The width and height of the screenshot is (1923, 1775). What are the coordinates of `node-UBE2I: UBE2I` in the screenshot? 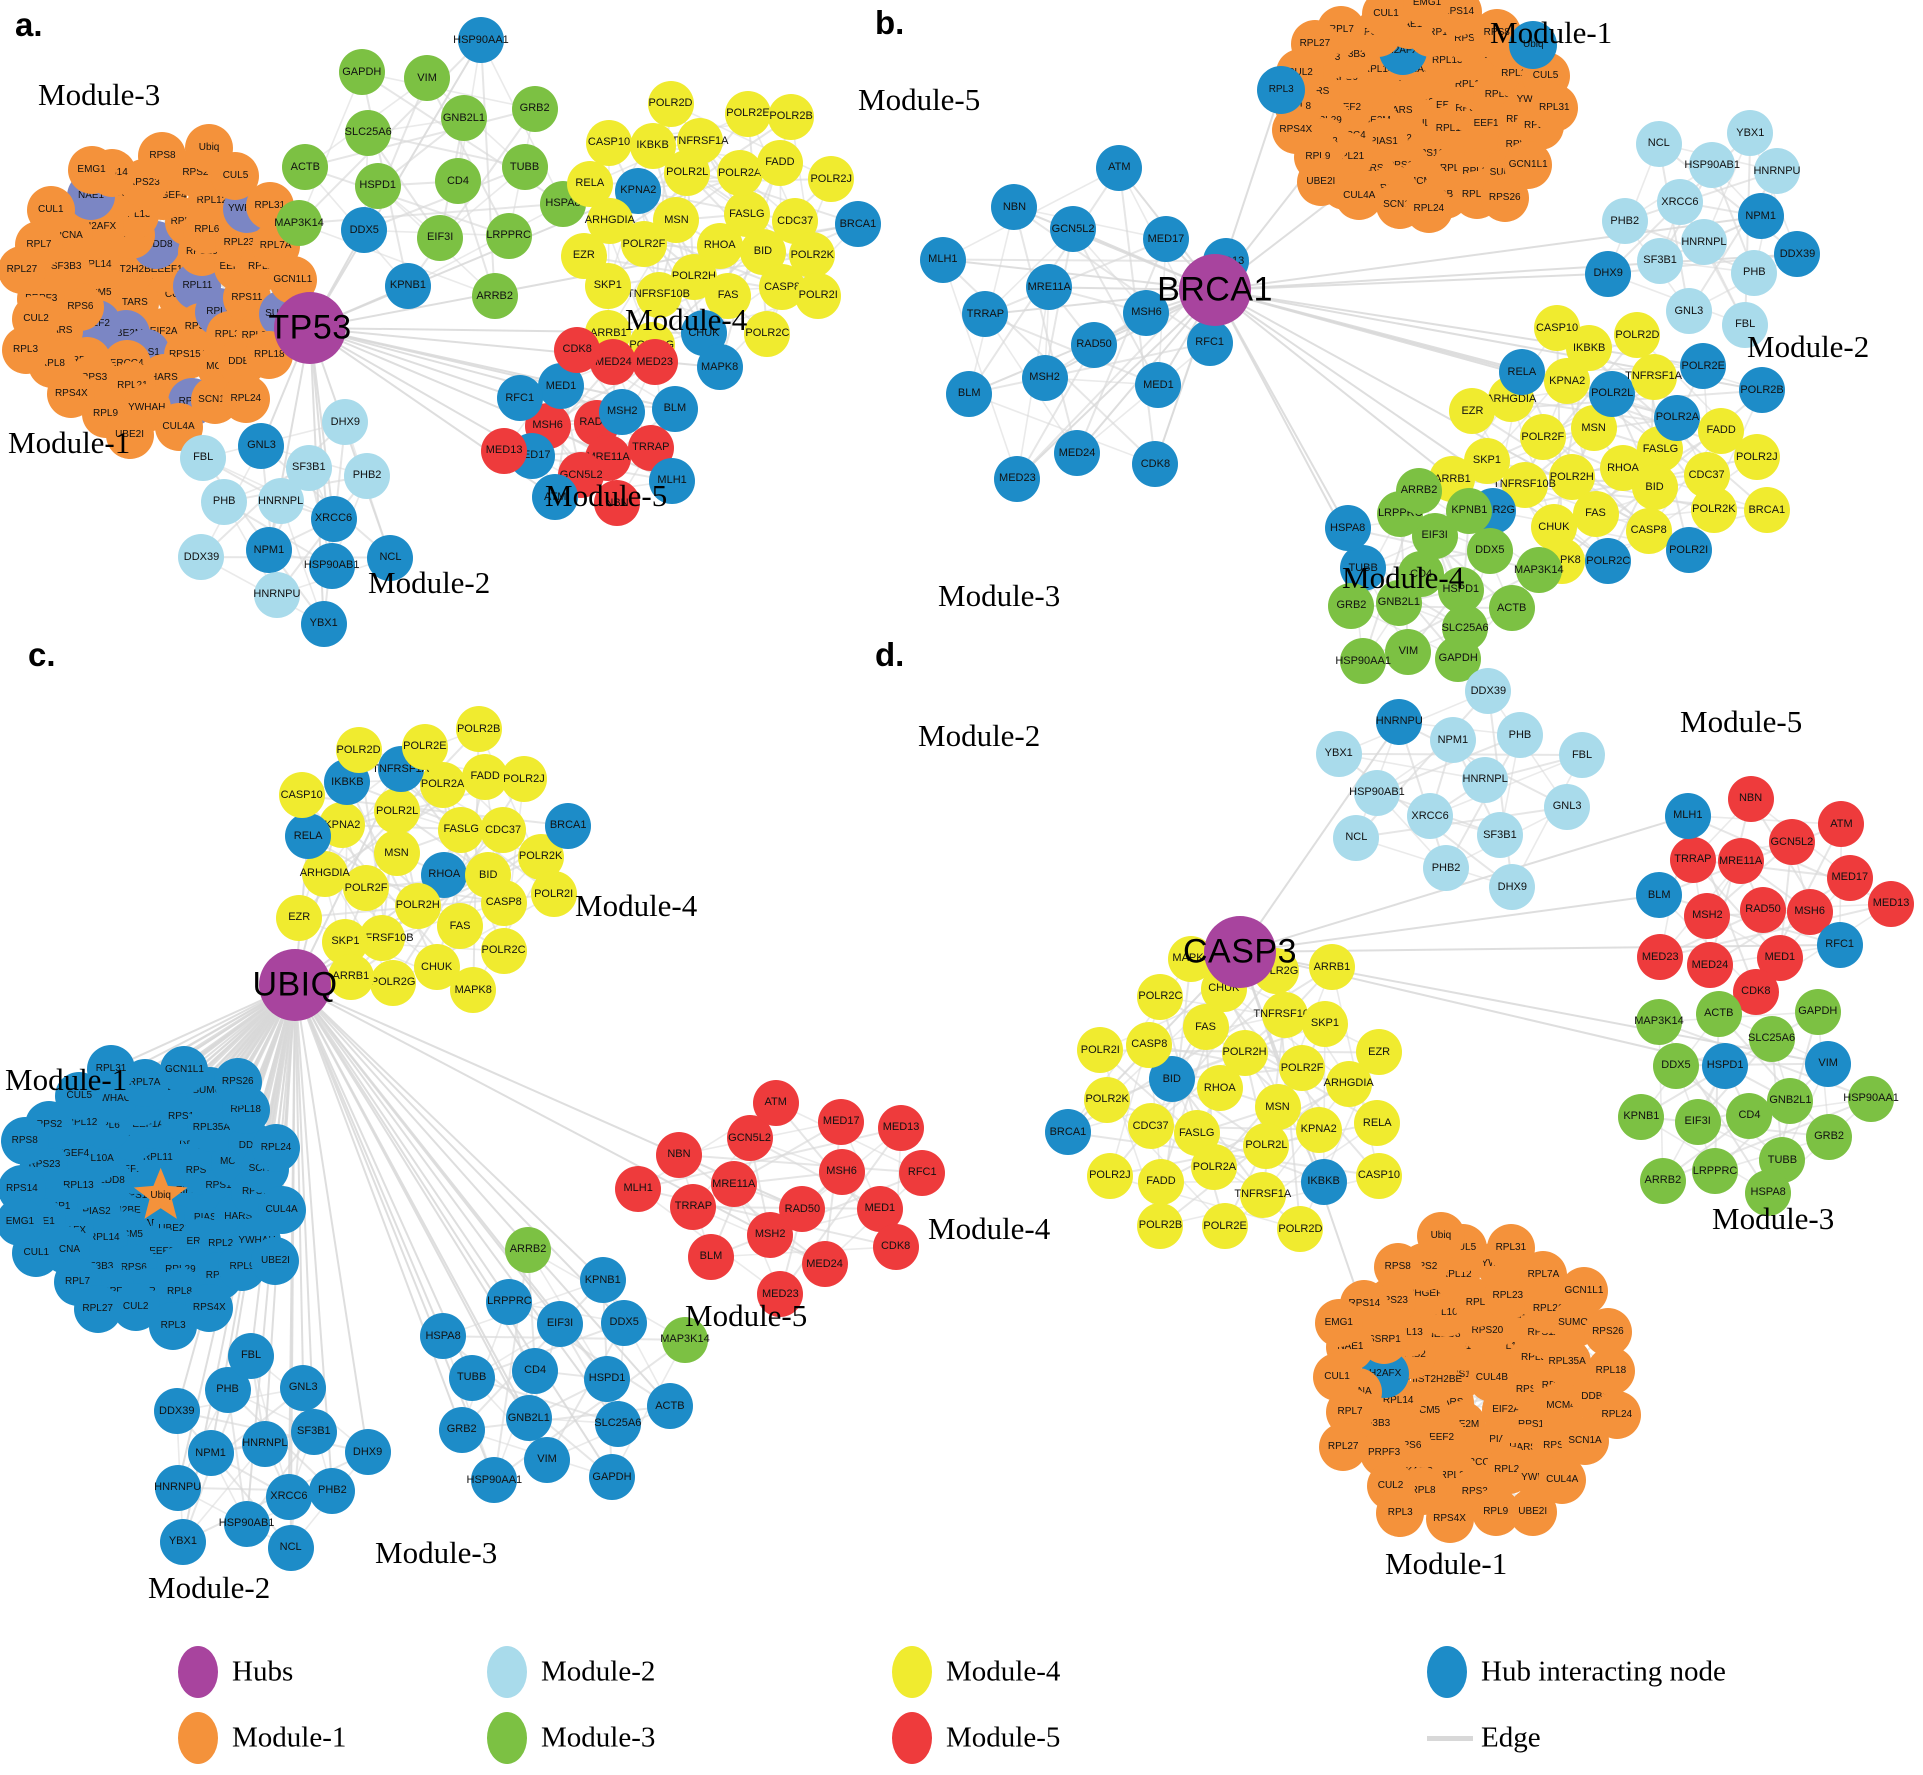 It's located at (1320, 182).